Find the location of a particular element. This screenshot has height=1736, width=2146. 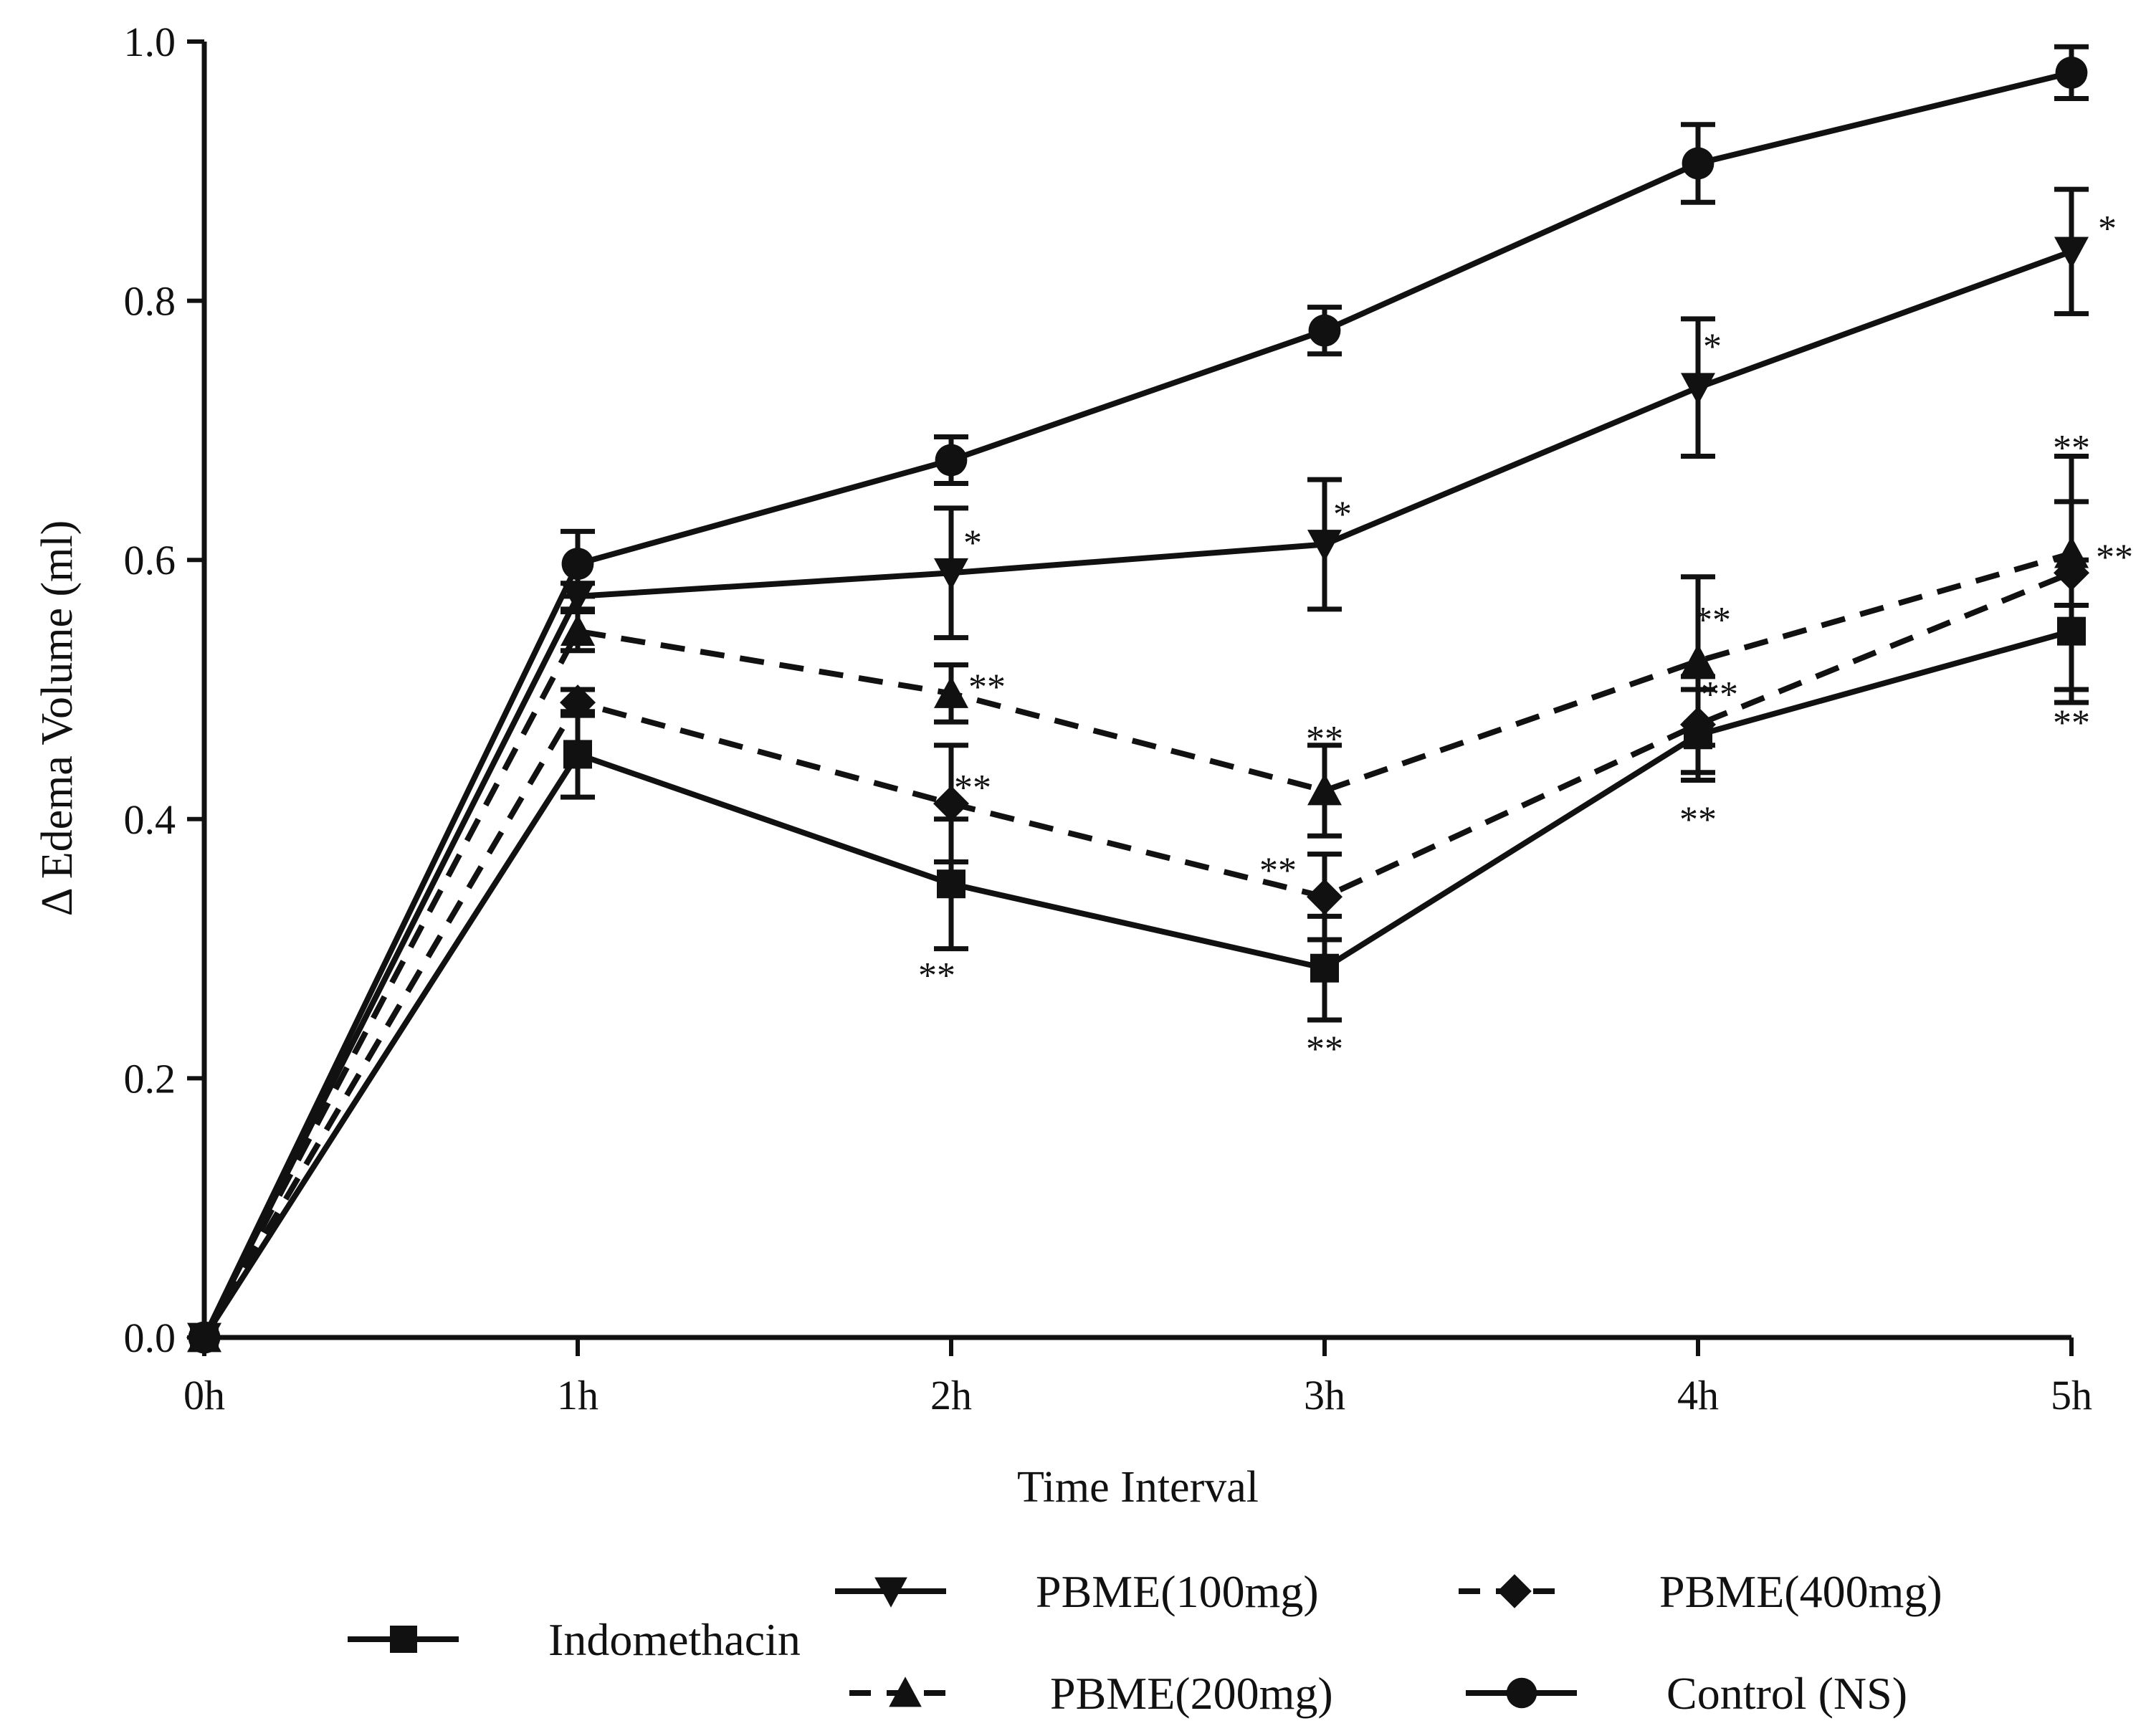

y-tick-label: 0.2 is located at coordinates (150, 1078).